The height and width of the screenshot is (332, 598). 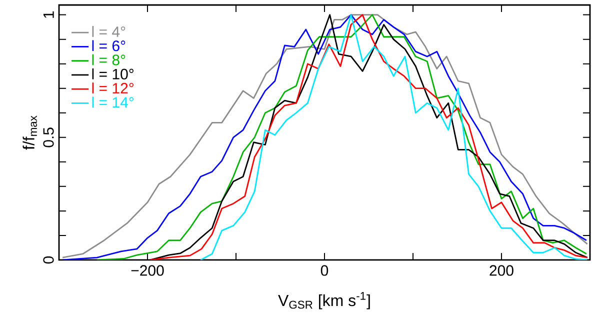 What do you see at coordinates (113, 74) in the screenshot?
I see `legend-label: l = 10°` at bounding box center [113, 74].